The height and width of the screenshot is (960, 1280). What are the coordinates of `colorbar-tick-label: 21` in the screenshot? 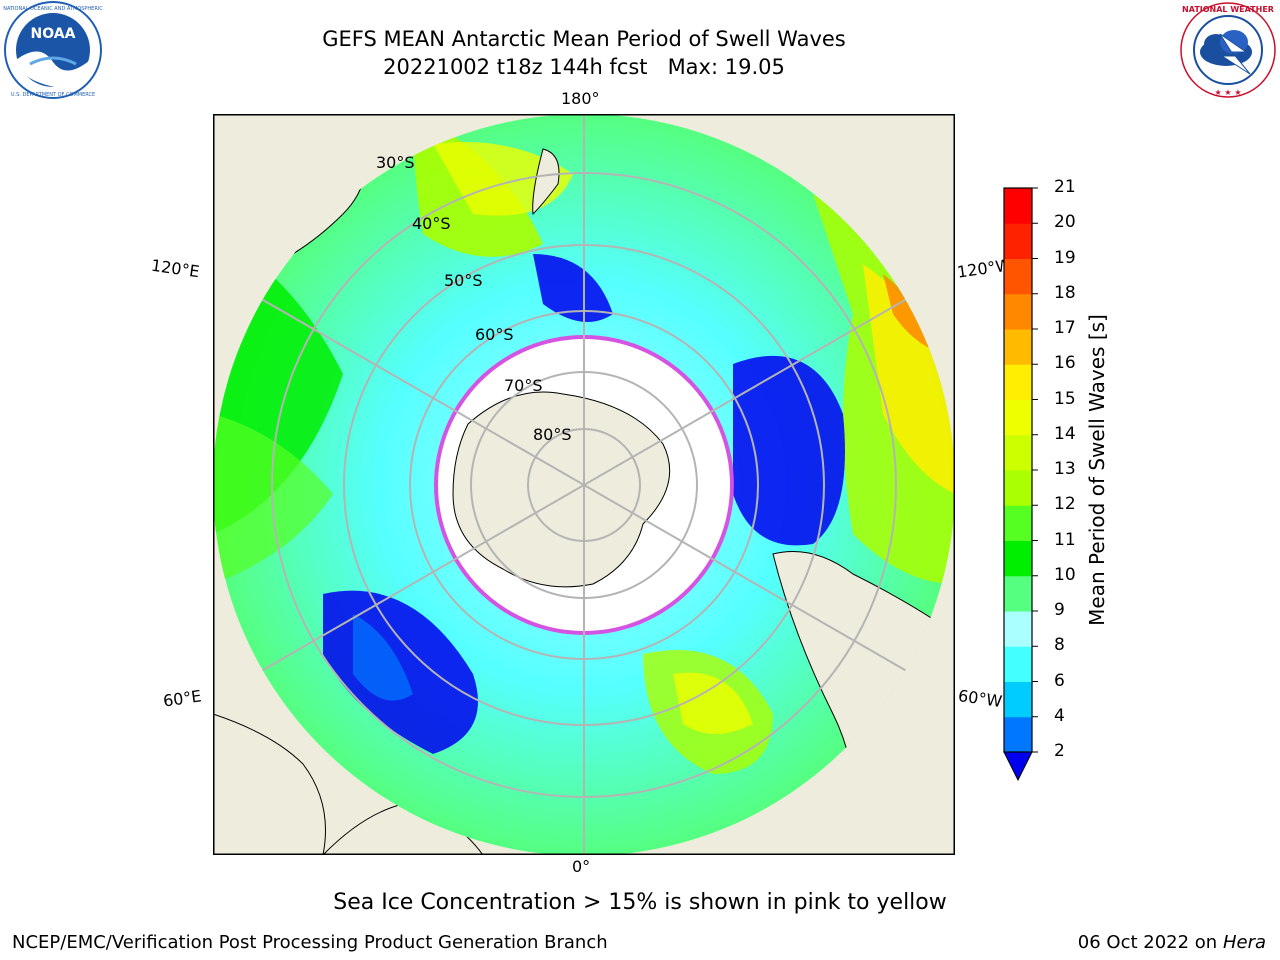 It's located at (1065, 187).